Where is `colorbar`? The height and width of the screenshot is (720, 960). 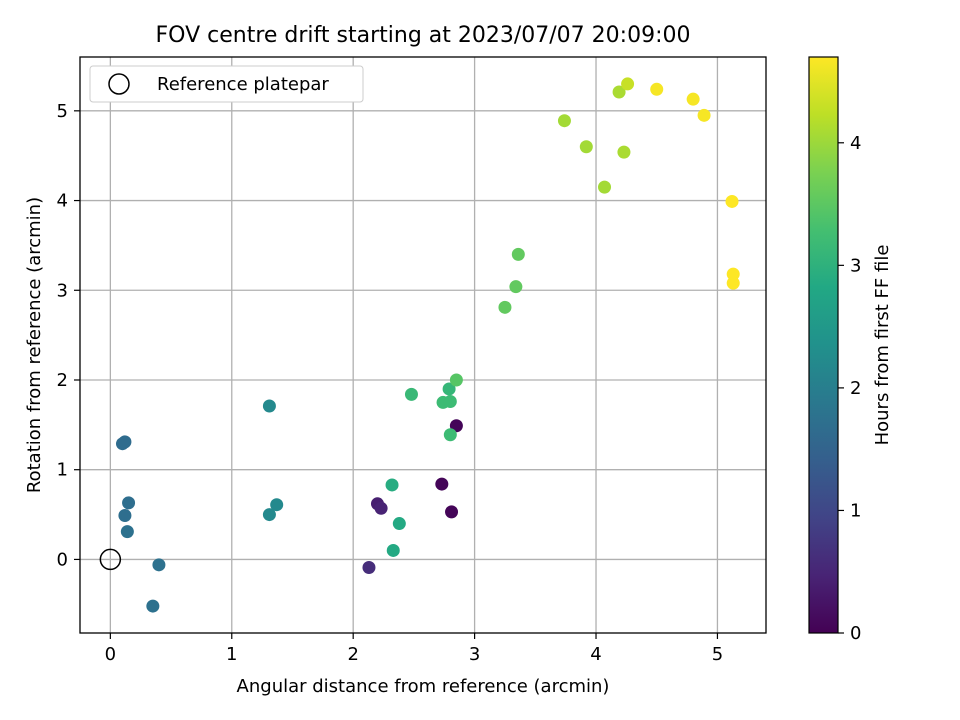
colorbar is located at coordinates (823, 345).